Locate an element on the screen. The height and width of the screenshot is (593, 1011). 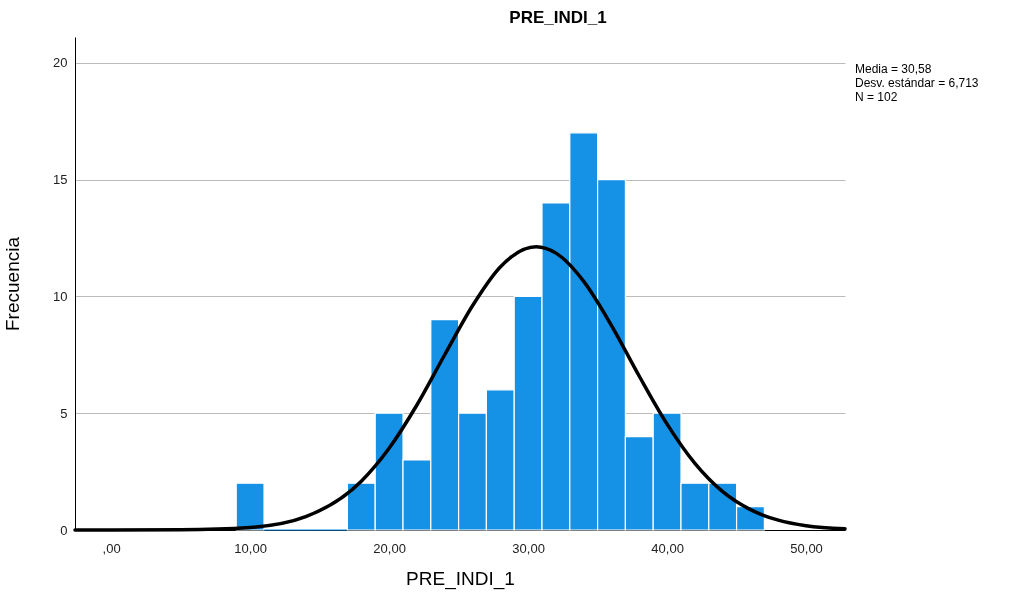
x-tick-label: 30,00 is located at coordinates (528, 548).